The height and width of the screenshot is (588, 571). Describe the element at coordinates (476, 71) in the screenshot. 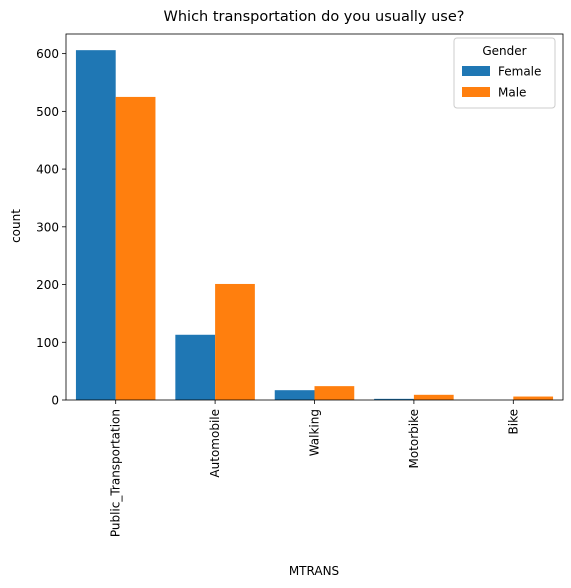

I see `legend-swatch-female` at that location.